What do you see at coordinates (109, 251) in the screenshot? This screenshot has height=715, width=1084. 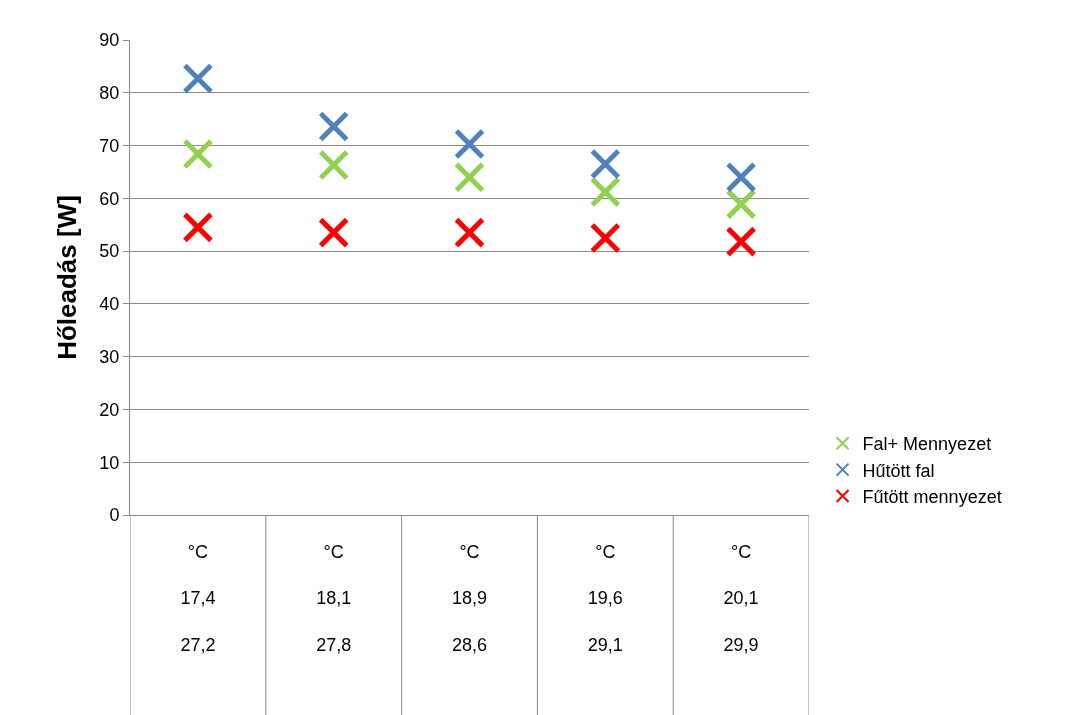 I see `y-tick-label: 50` at bounding box center [109, 251].